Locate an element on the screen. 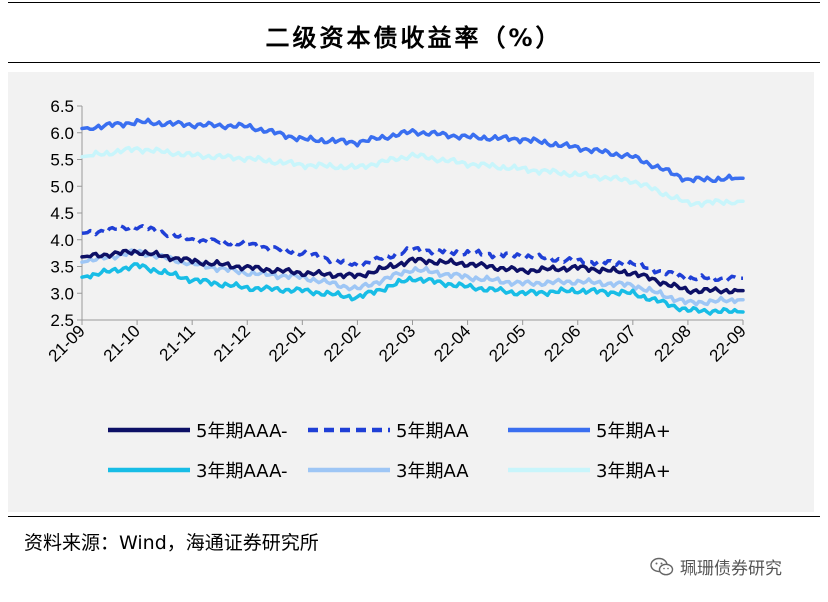  x-tick-label: 21-12 is located at coordinates (232, 343).